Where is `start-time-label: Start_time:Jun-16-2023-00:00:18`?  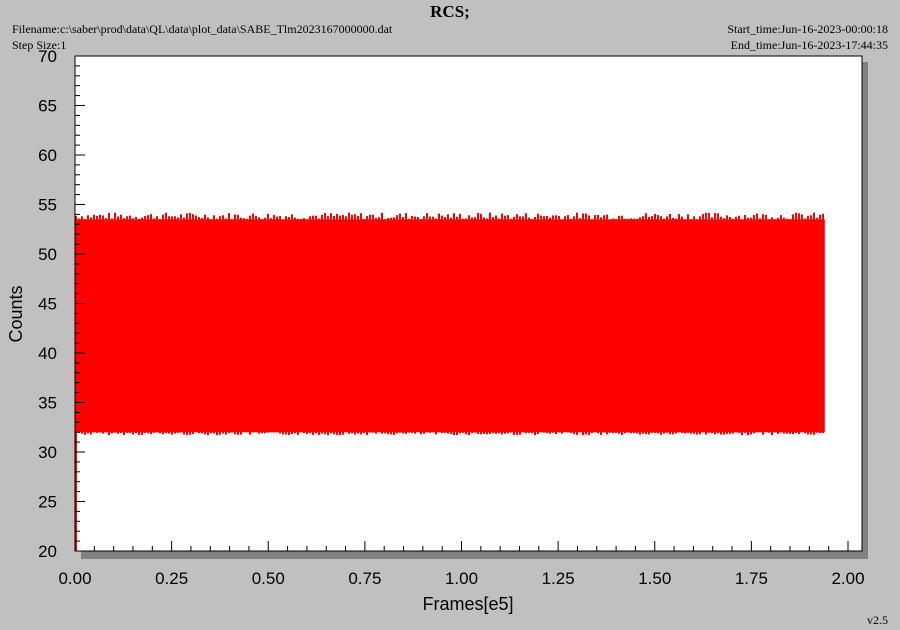
start-time-label: Start_time:Jun-16-2023-00:00:18 is located at coordinates (807, 29).